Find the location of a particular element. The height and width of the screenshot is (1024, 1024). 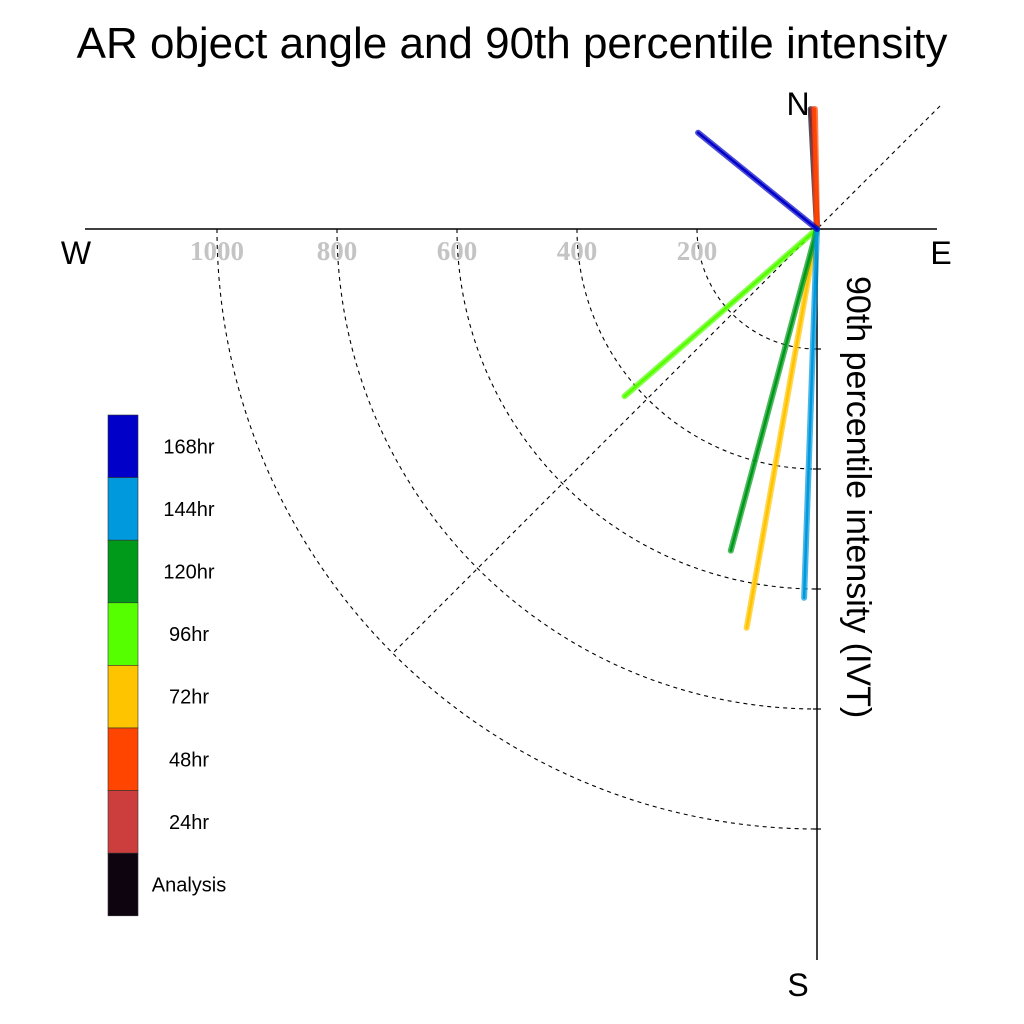

legend-swatch-120hr is located at coordinates (123, 571).